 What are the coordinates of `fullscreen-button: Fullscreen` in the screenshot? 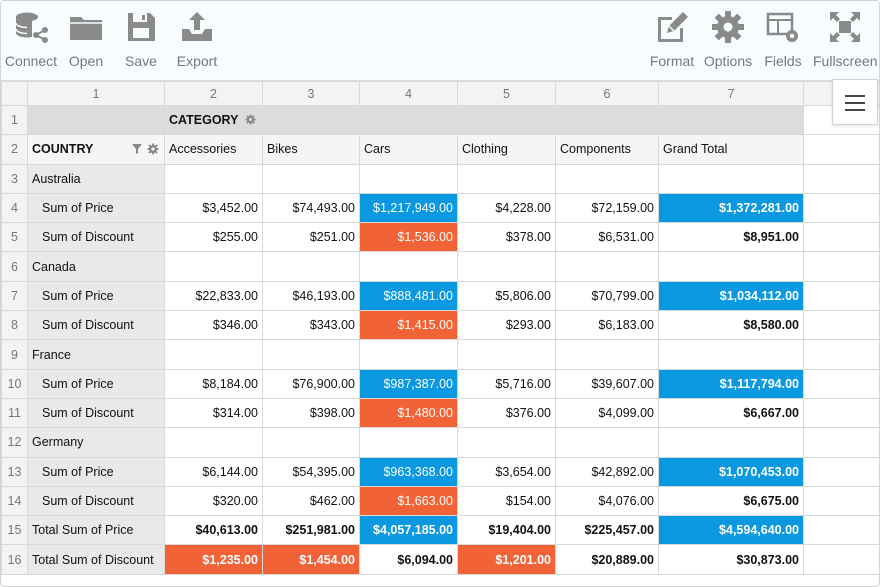 It's located at (845, 42).